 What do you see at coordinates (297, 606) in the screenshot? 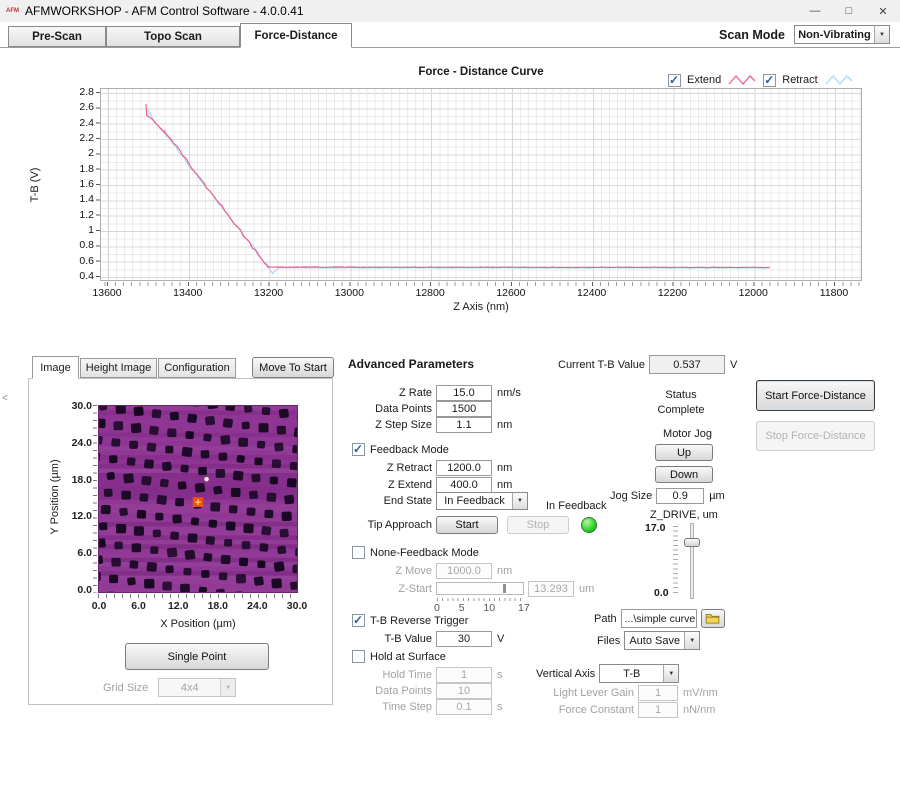
I see `image-x-tick-label: 30.0` at bounding box center [297, 606].